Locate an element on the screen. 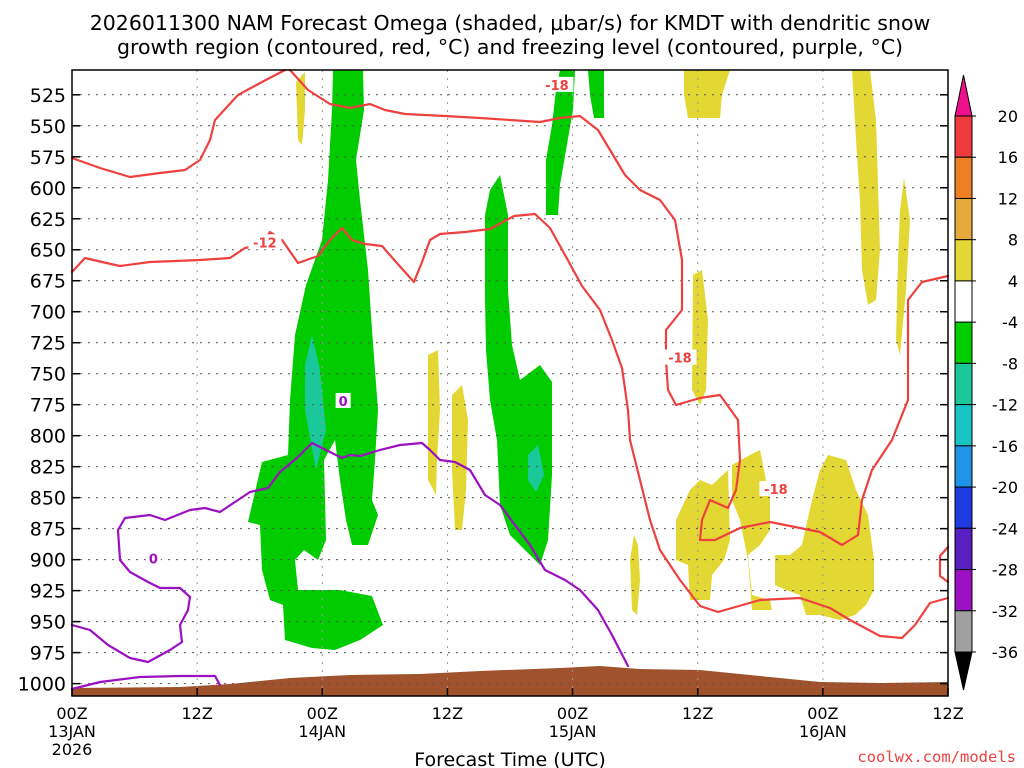  x-tick-year-label: 2026 is located at coordinates (72, 749).